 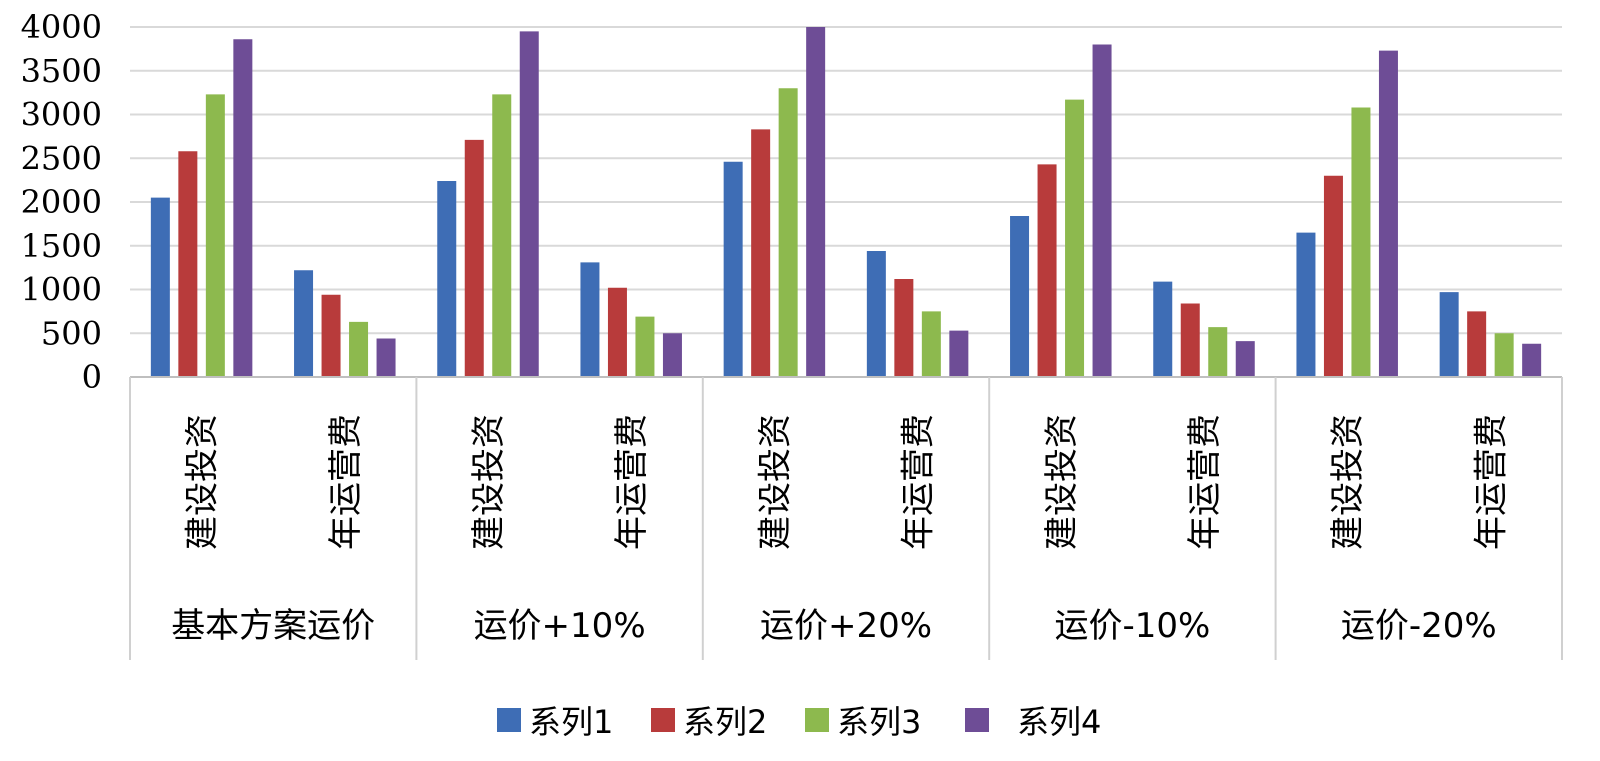 What do you see at coordinates (61, 158) in the screenshot?
I see `y-tick-label: 2500` at bounding box center [61, 158].